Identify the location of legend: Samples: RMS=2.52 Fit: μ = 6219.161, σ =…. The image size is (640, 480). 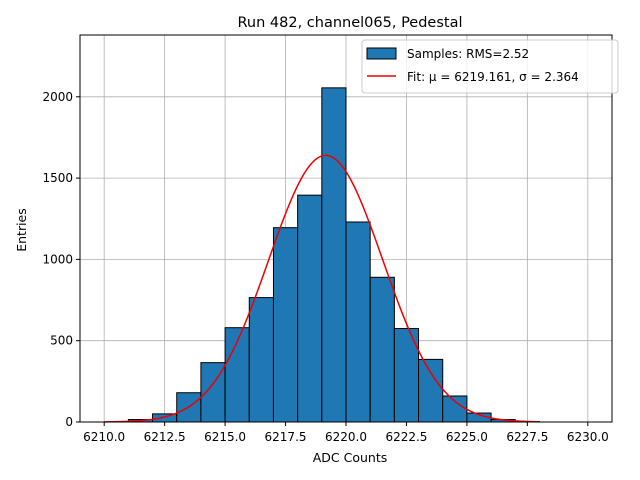
(490, 66).